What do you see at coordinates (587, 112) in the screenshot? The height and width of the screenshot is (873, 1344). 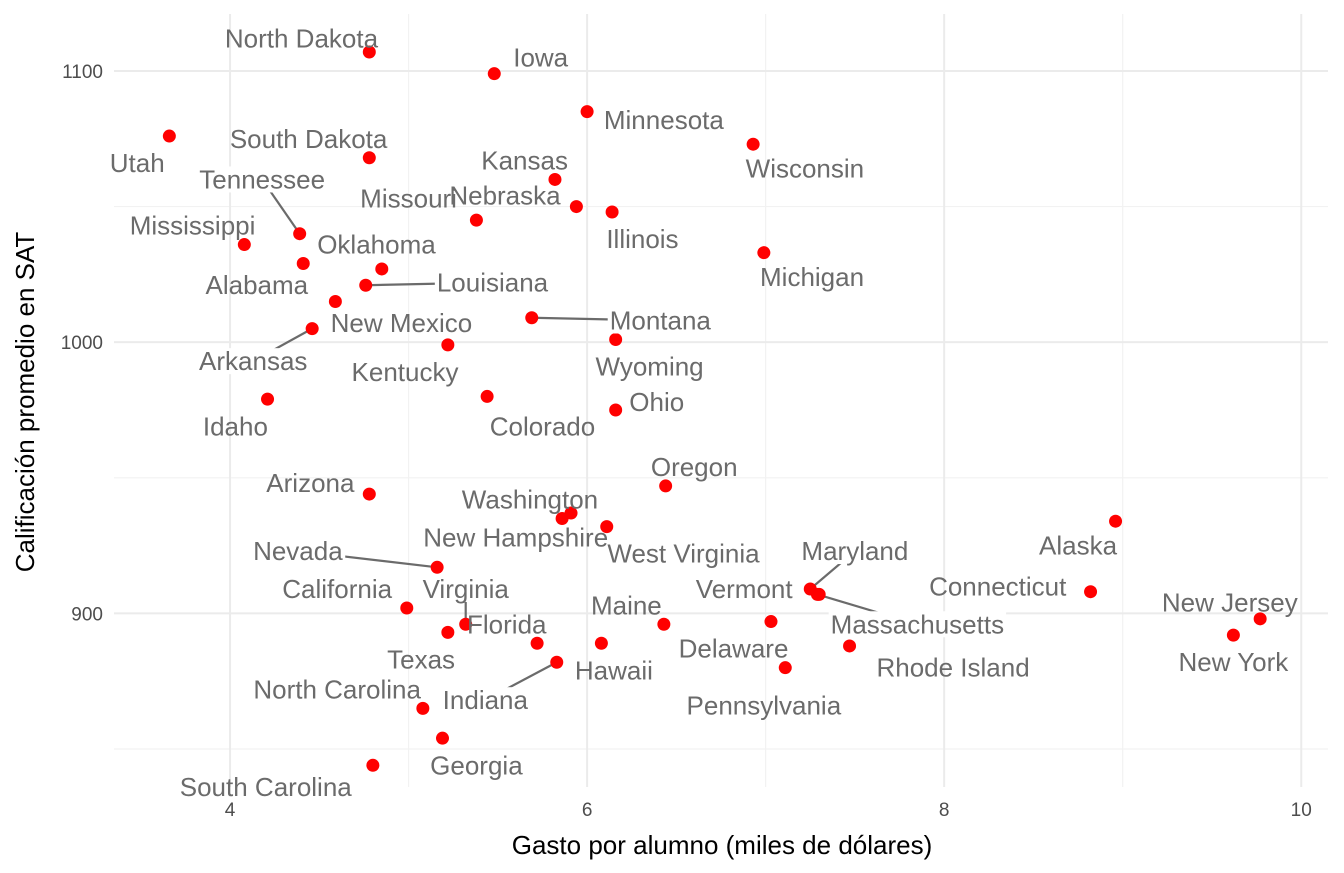 I see `point-minnesota` at bounding box center [587, 112].